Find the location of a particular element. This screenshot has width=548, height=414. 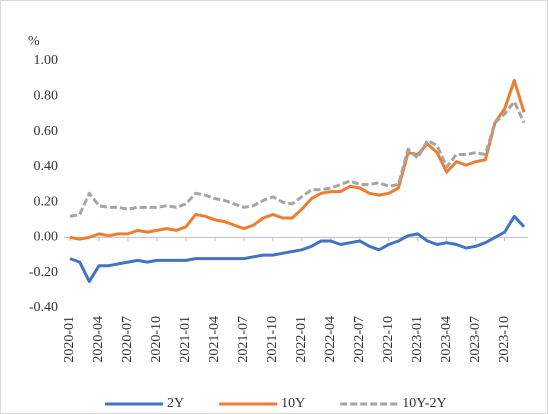

y-tick-label: 0.80 is located at coordinates (46, 96).